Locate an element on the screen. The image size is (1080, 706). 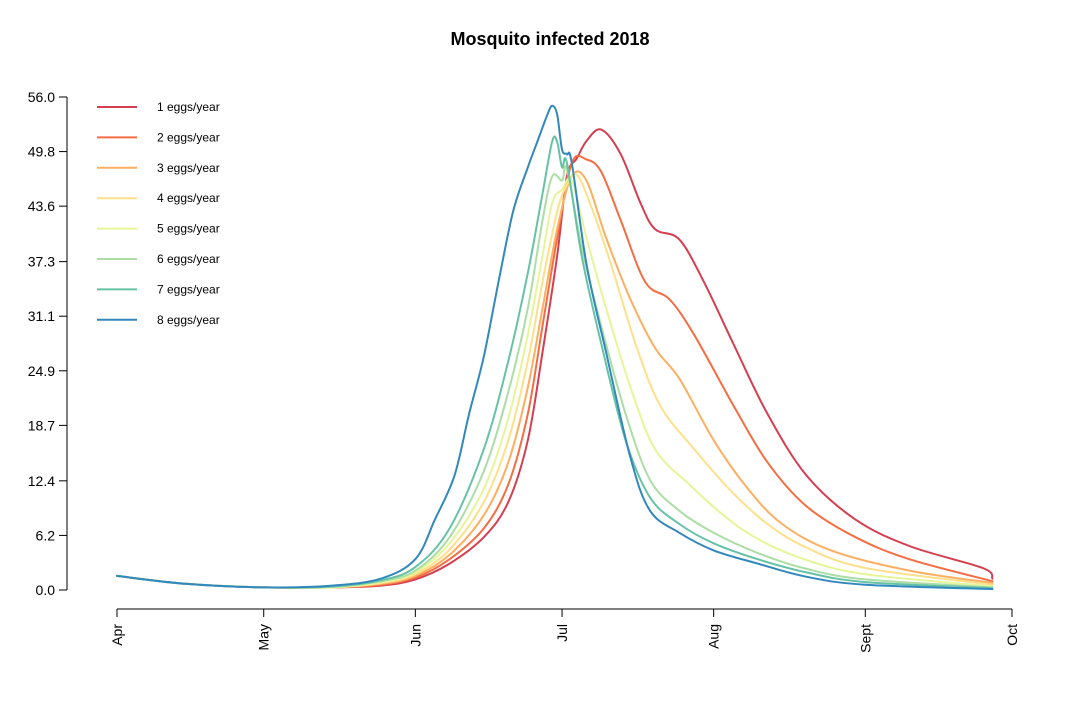
legend-label-6: 6 eggs/year is located at coordinates (188, 259).